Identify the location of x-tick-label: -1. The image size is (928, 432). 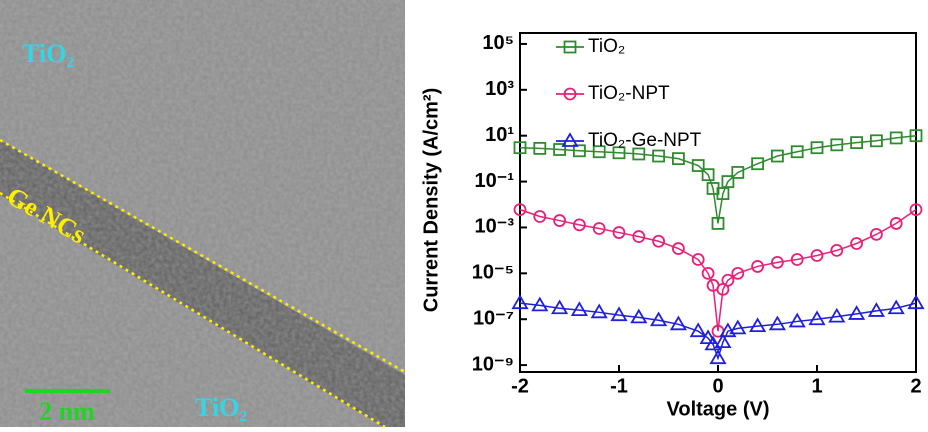
(619, 386).